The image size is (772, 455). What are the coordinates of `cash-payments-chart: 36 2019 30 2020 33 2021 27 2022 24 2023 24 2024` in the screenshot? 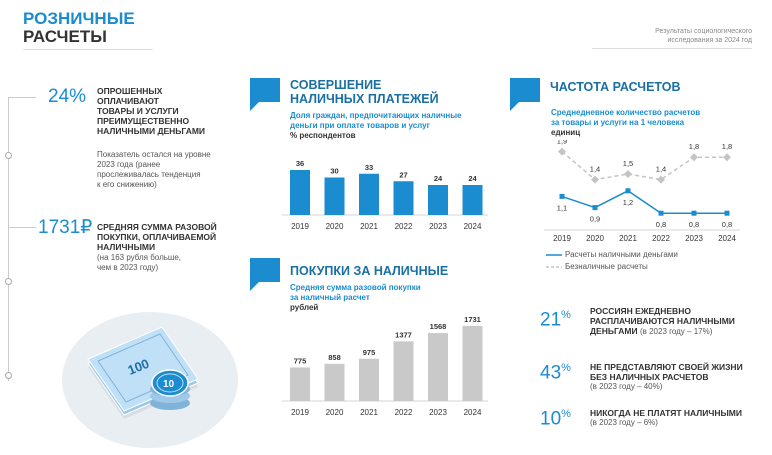 It's located at (385, 195).